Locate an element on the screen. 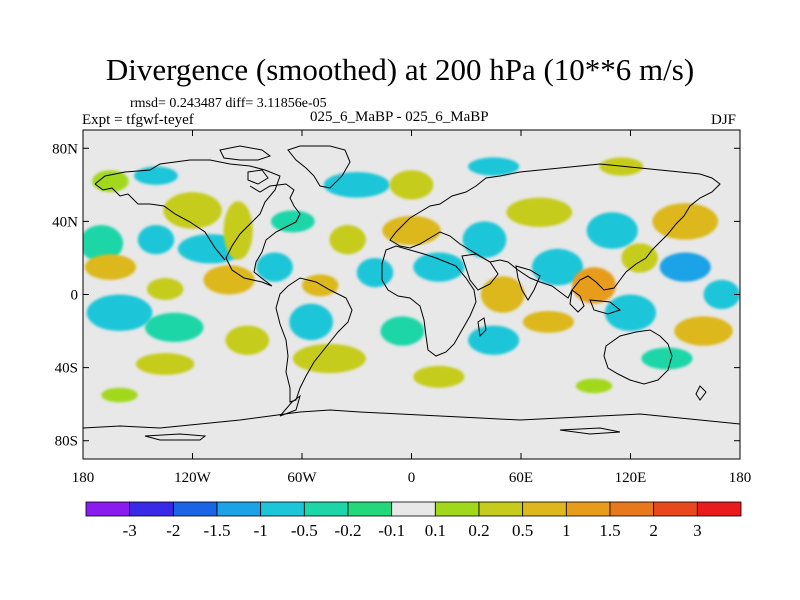 The width and height of the screenshot is (800, 600). case-label: 025_6_MaBP - 025_6_MaBP is located at coordinates (399, 117).